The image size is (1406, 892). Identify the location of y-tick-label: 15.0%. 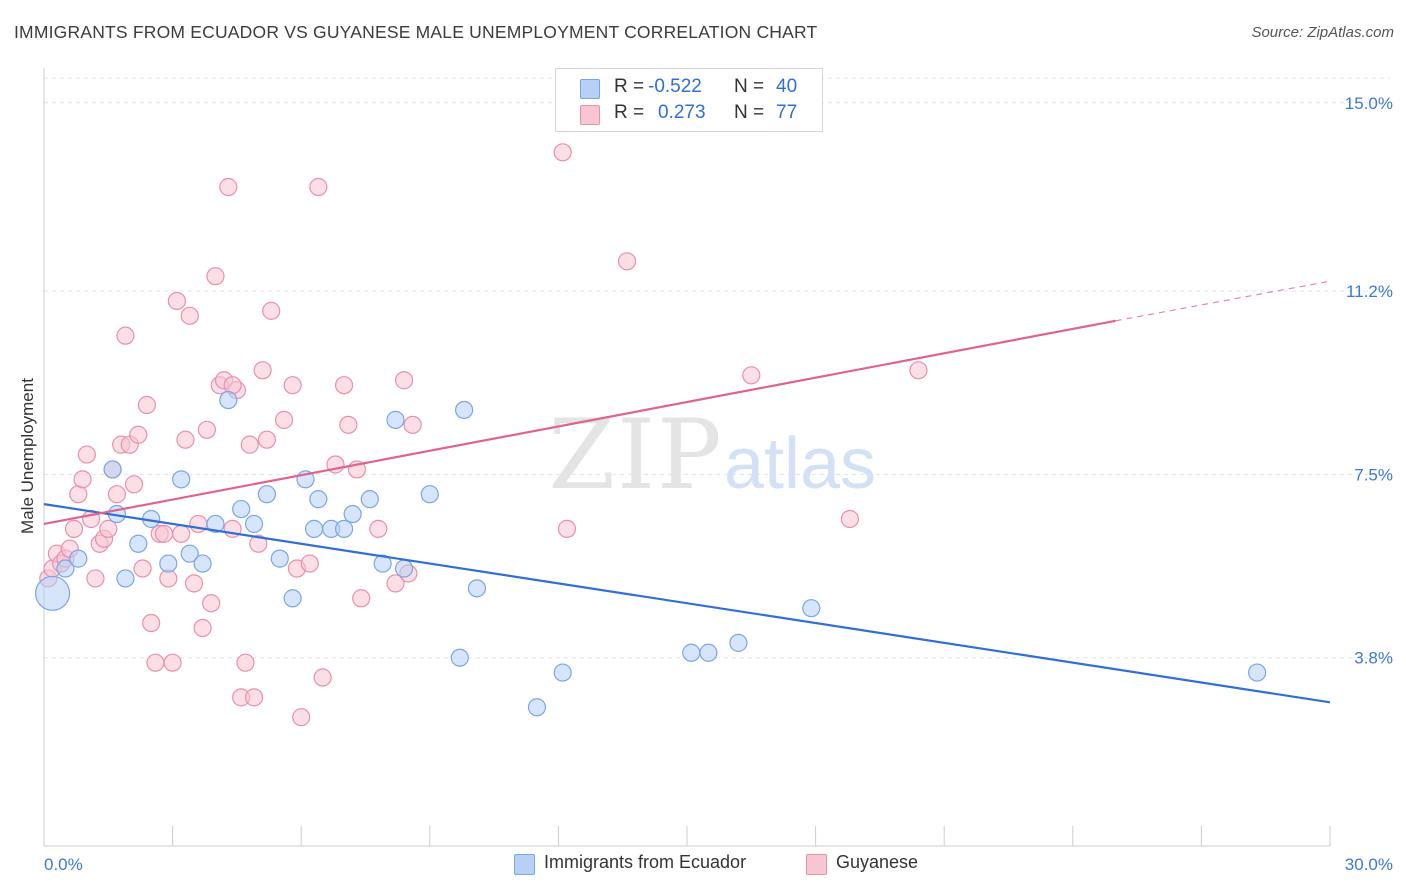
(1369, 103).